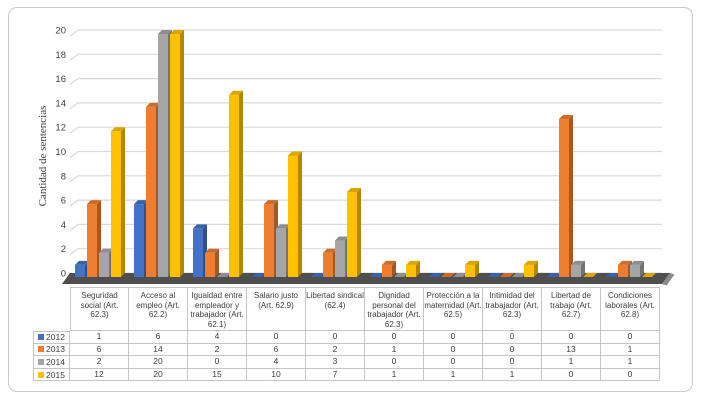 This screenshot has width=701, height=400. I want to click on category-header-cell: Libertad de trabajo (Art. 62.7), so click(571, 309).